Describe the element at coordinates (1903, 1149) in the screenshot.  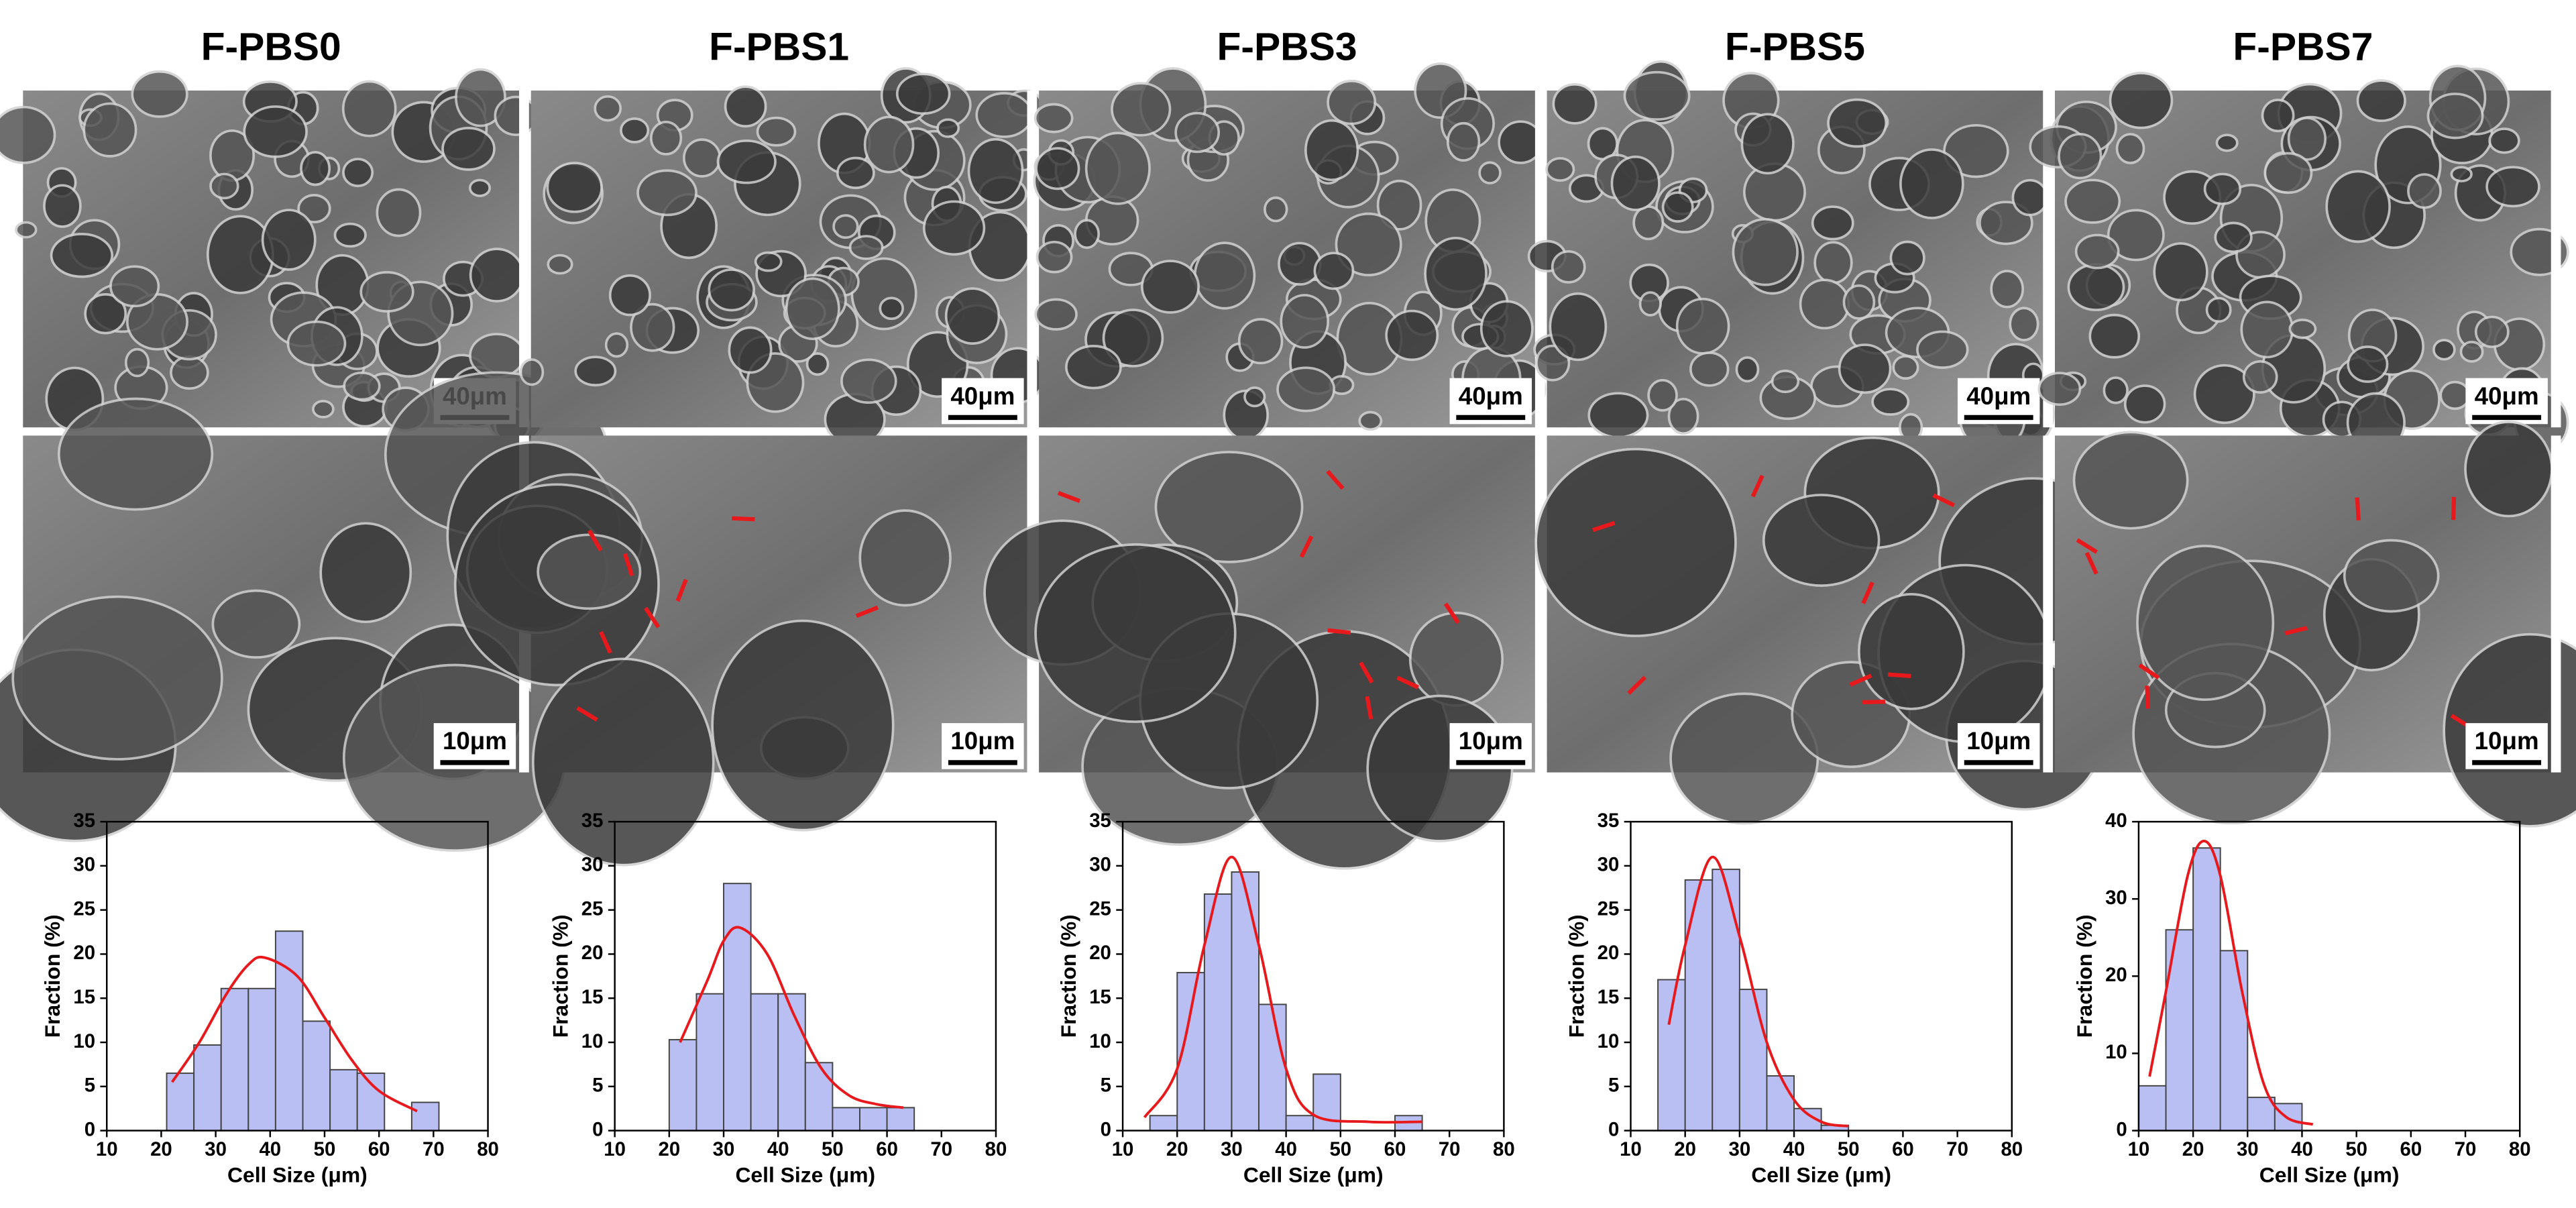
I see `x-tick-label: 60` at that location.